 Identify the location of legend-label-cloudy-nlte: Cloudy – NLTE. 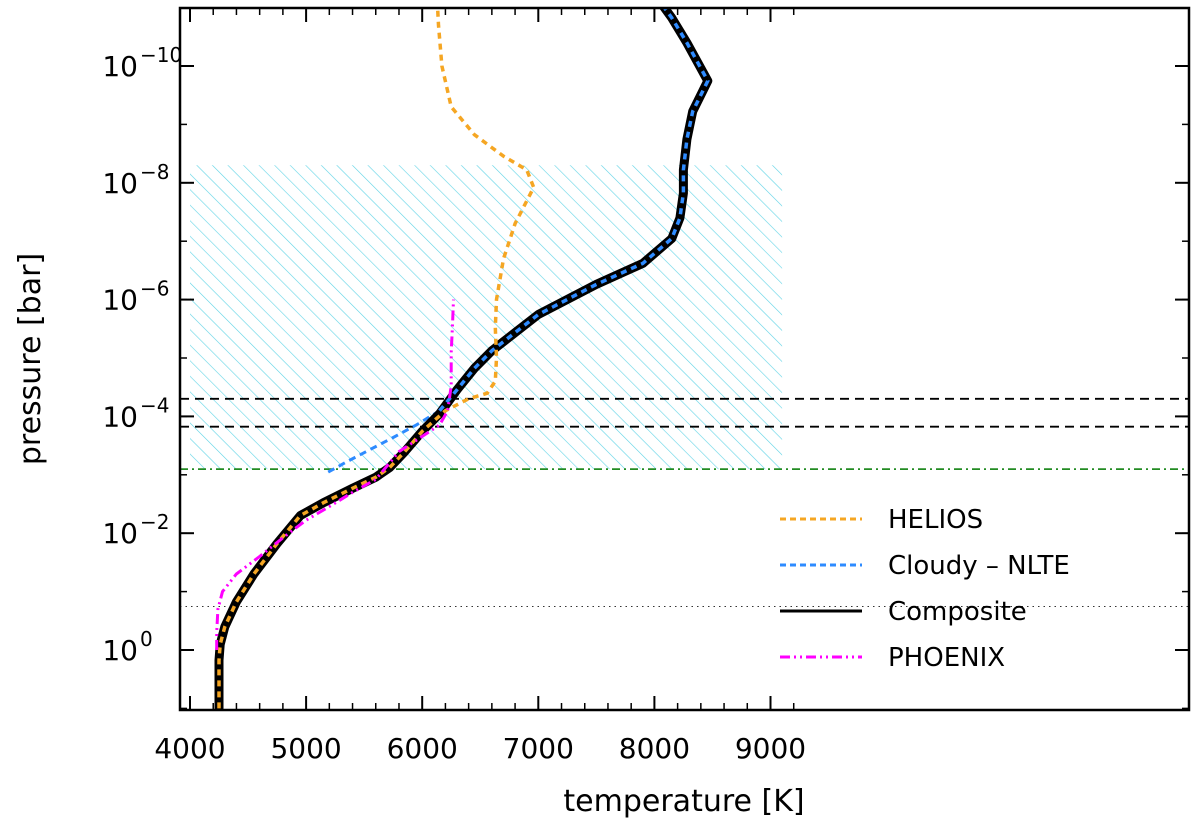
(979, 566).